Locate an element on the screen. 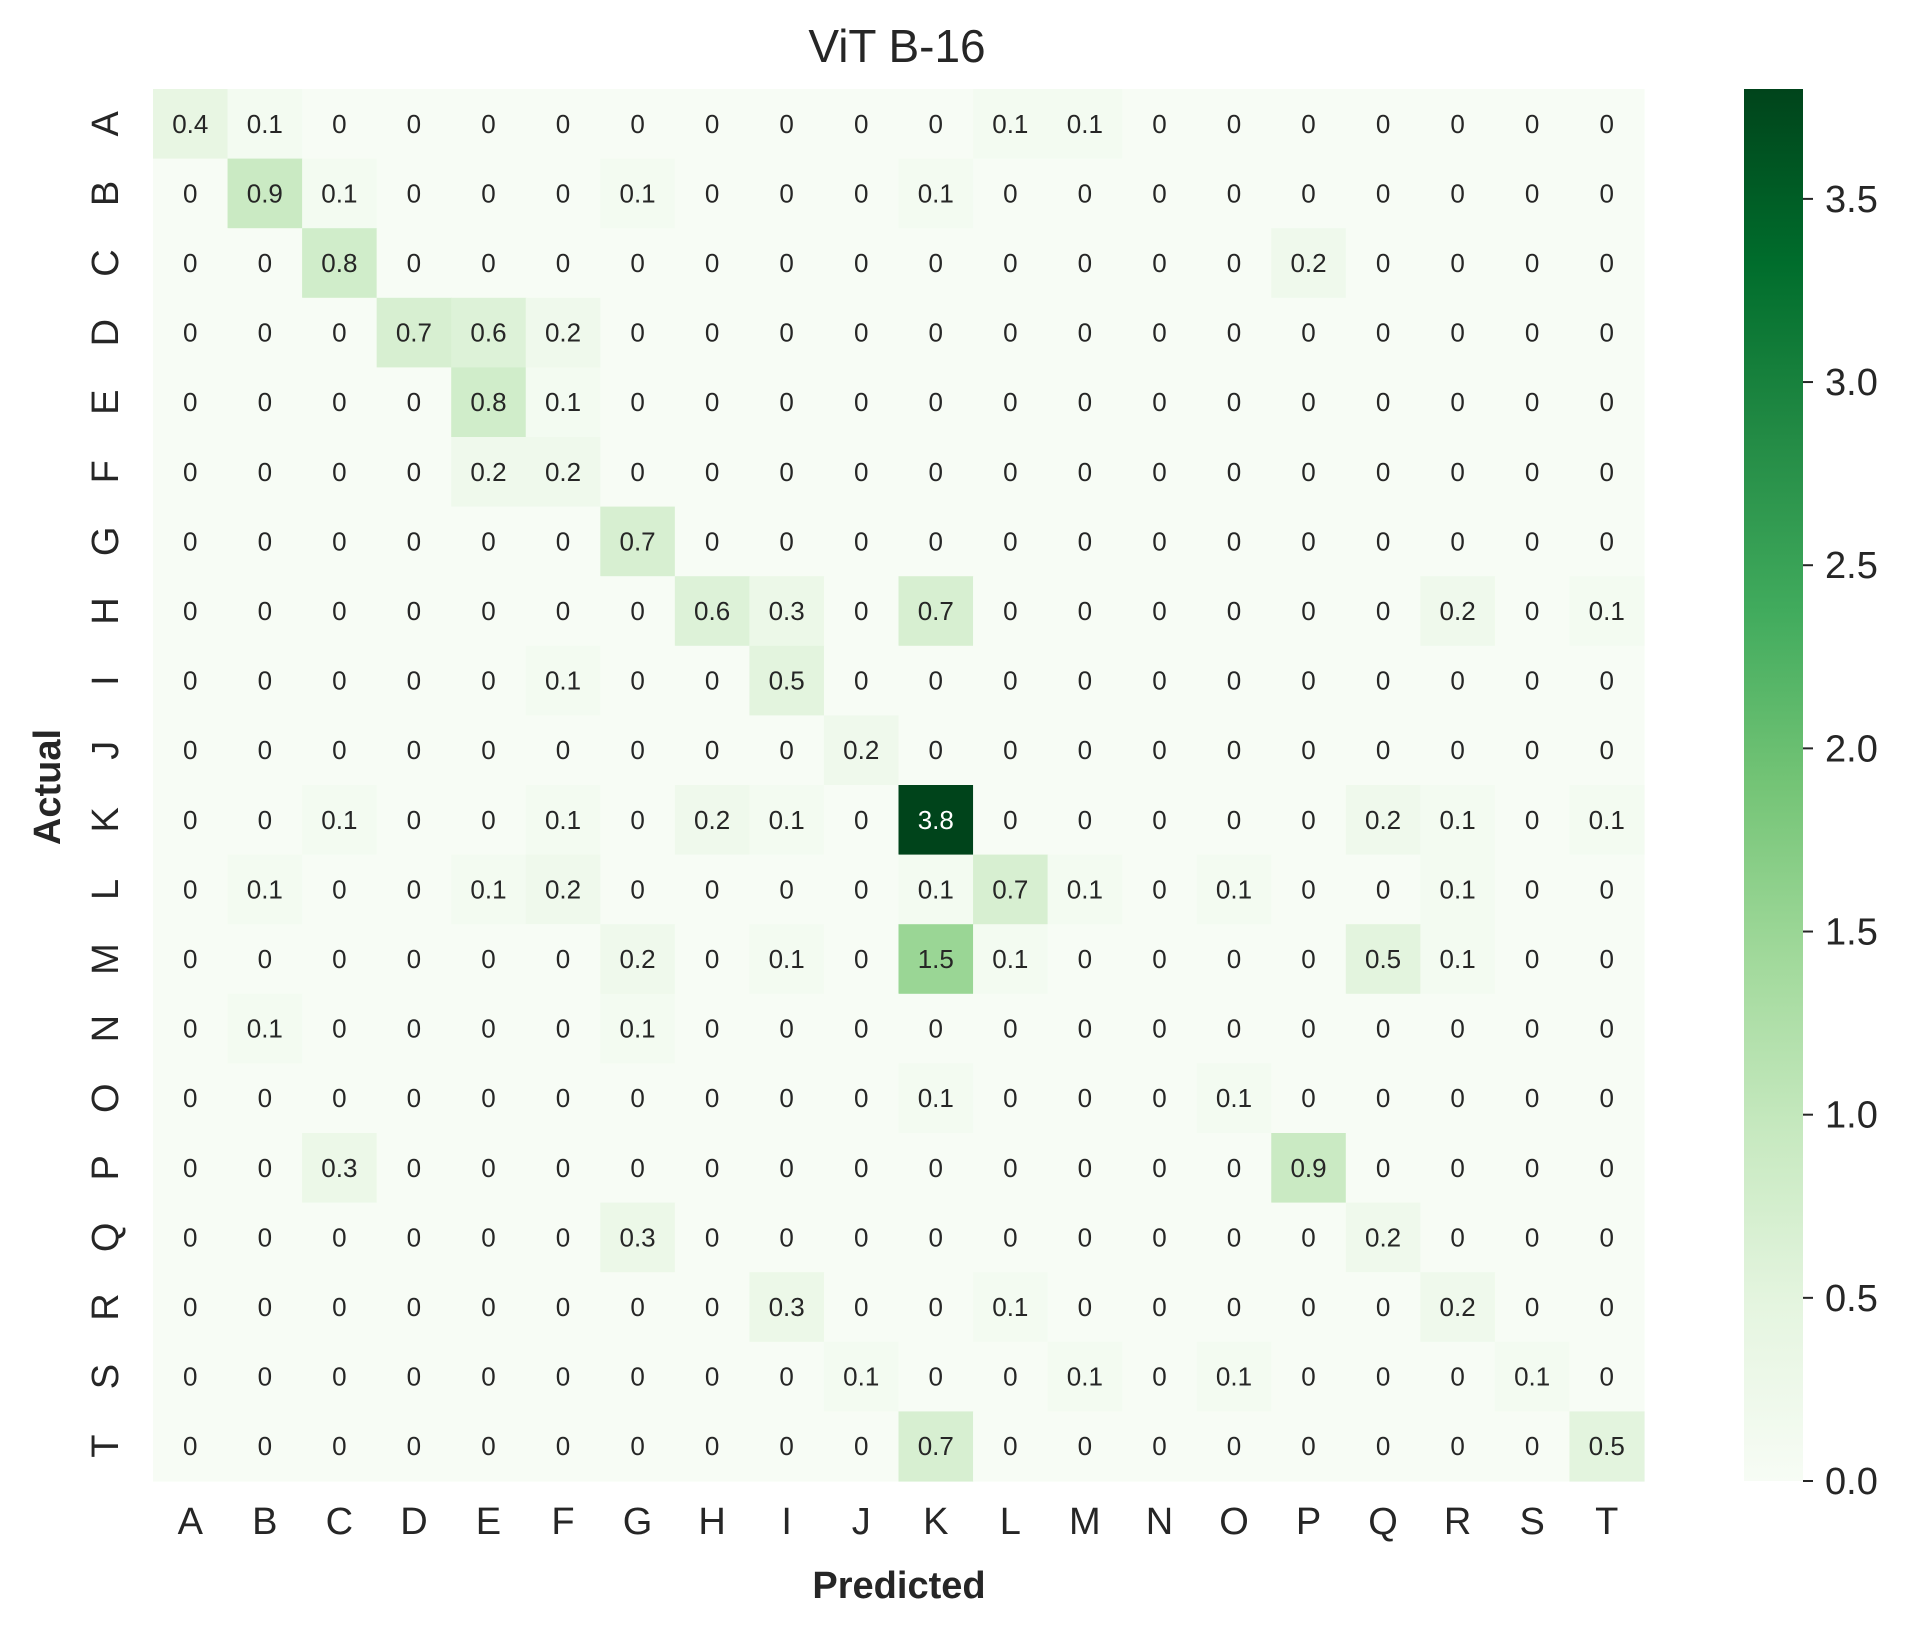  colorbar-tick-label: 1.0 is located at coordinates (1851, 1116).